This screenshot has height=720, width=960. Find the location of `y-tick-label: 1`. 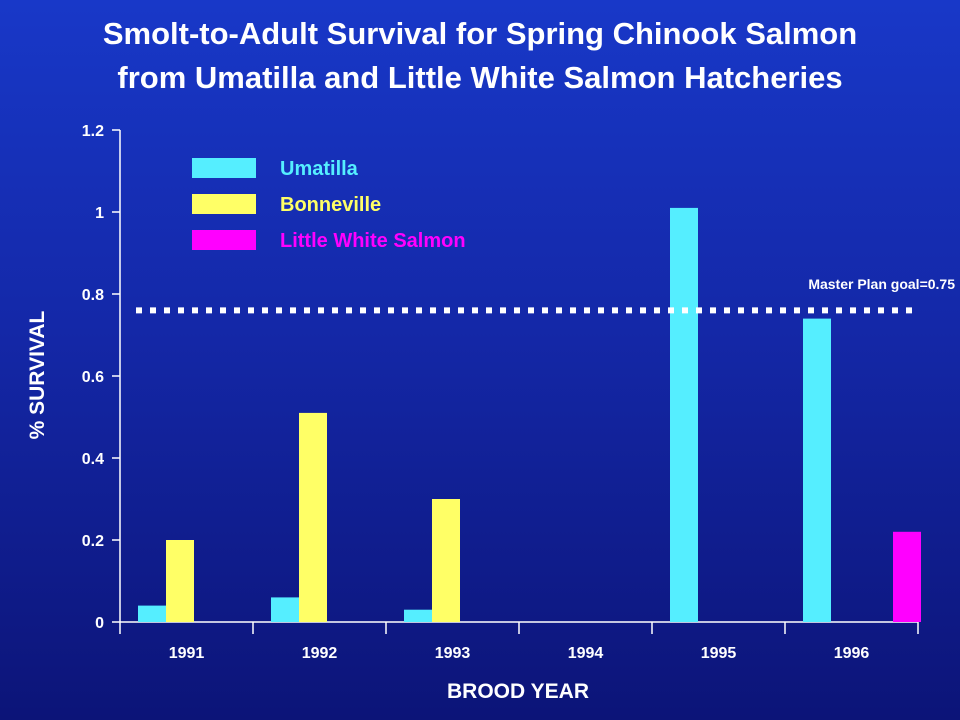

y-tick-label: 1 is located at coordinates (99, 213).